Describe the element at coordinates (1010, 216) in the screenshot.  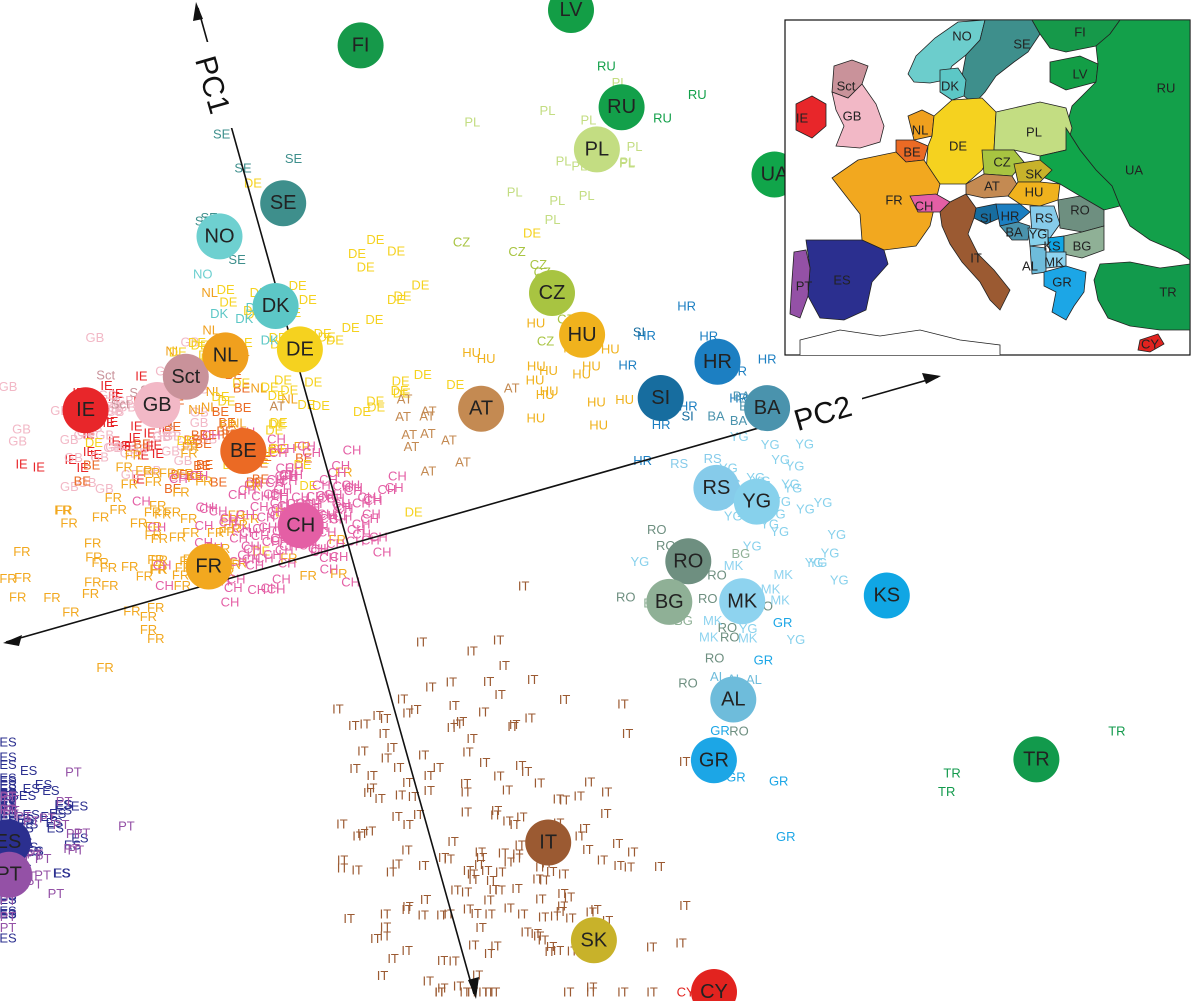
I see `map-label-hr: HR` at that location.